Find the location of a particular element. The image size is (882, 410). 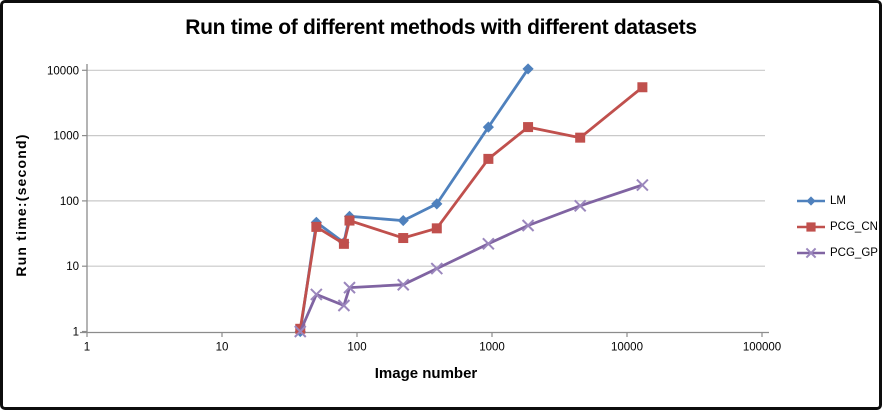

legend-item-pcg_gp: PCG_GP is located at coordinates (837, 253).